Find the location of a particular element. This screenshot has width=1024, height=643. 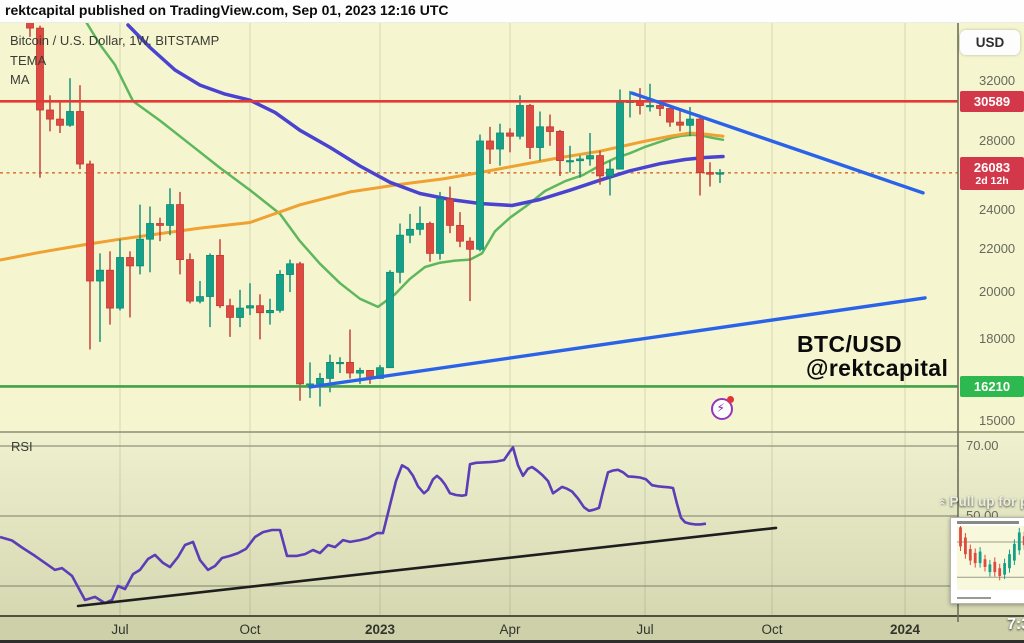

thumbnail-footer-text is located at coordinates (974, 598).